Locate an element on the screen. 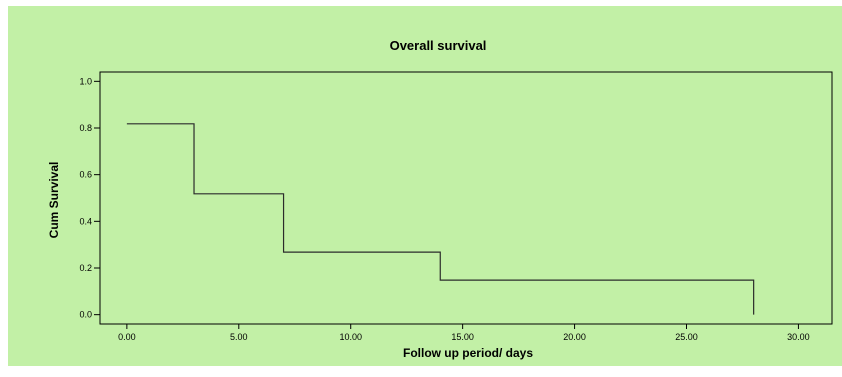 The height and width of the screenshot is (377, 842). chart-title: Overall survival is located at coordinates (438, 45).